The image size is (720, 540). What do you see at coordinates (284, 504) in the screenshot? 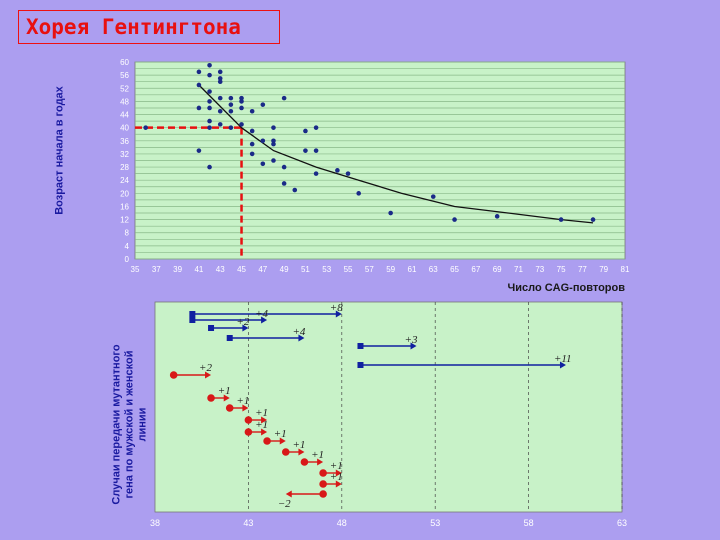
I see `female-arrow-label: −2` at bounding box center [284, 504].